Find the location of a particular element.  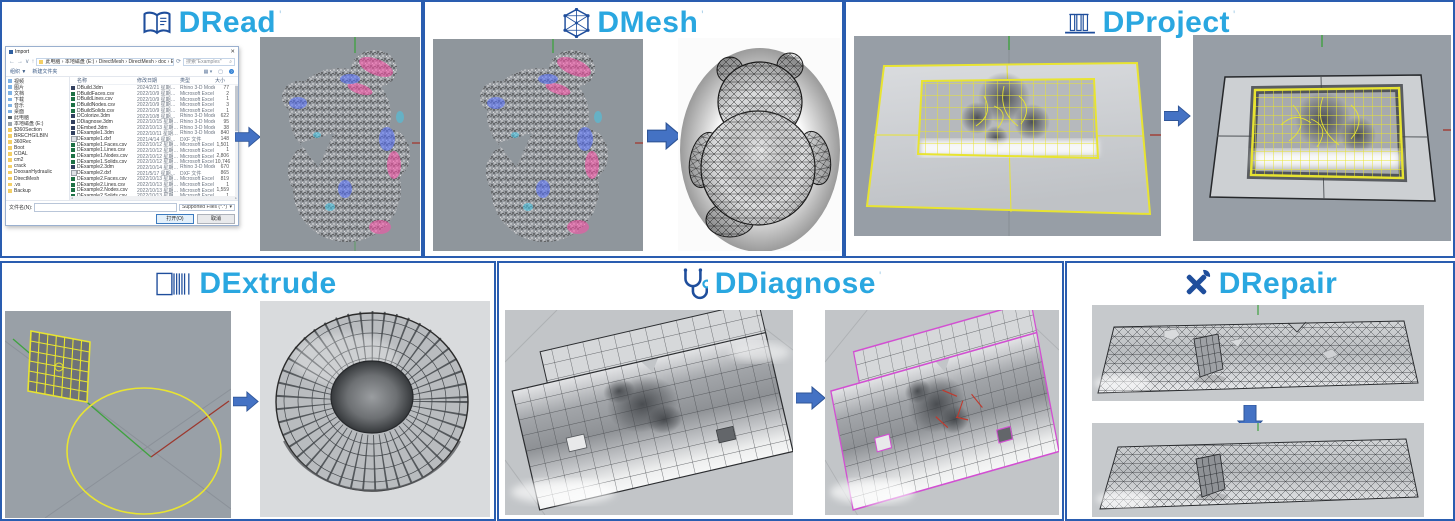

cancel-button: 取消 is located at coordinates (216, 218).